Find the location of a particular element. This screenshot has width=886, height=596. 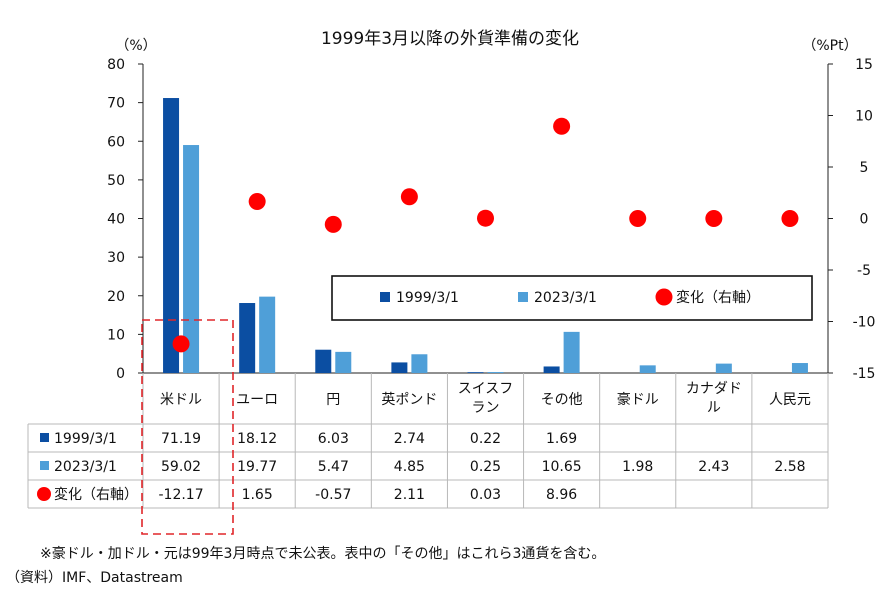

category-label: ユーロ is located at coordinates (257, 400).